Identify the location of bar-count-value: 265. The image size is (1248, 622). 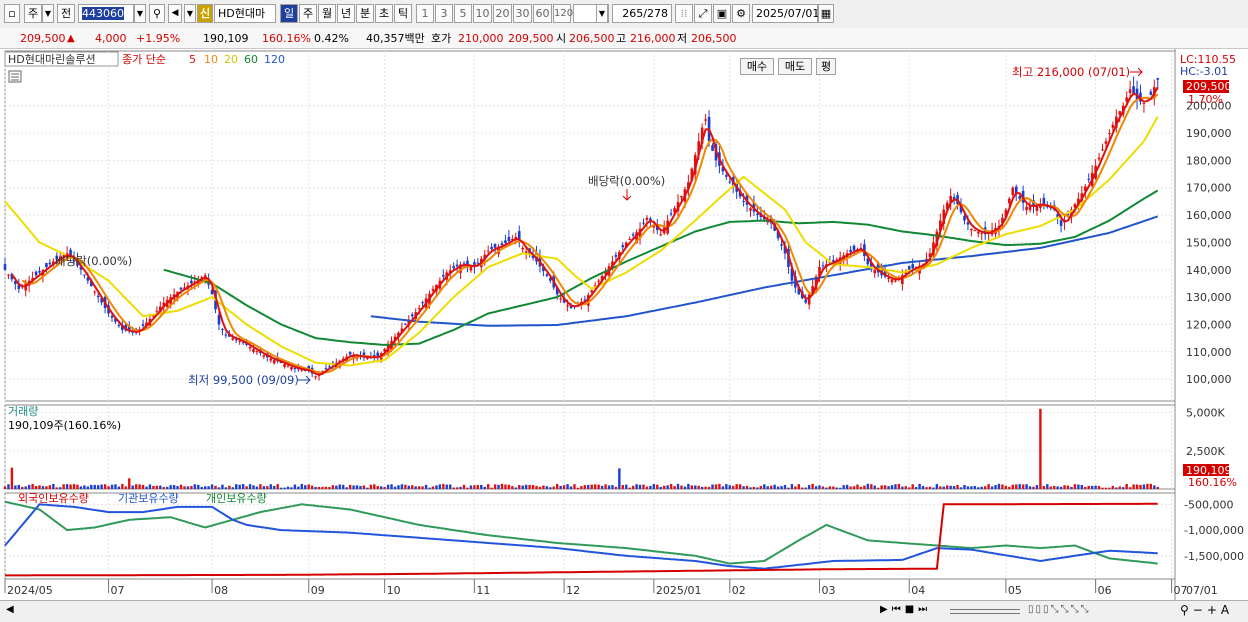
(633, 13).